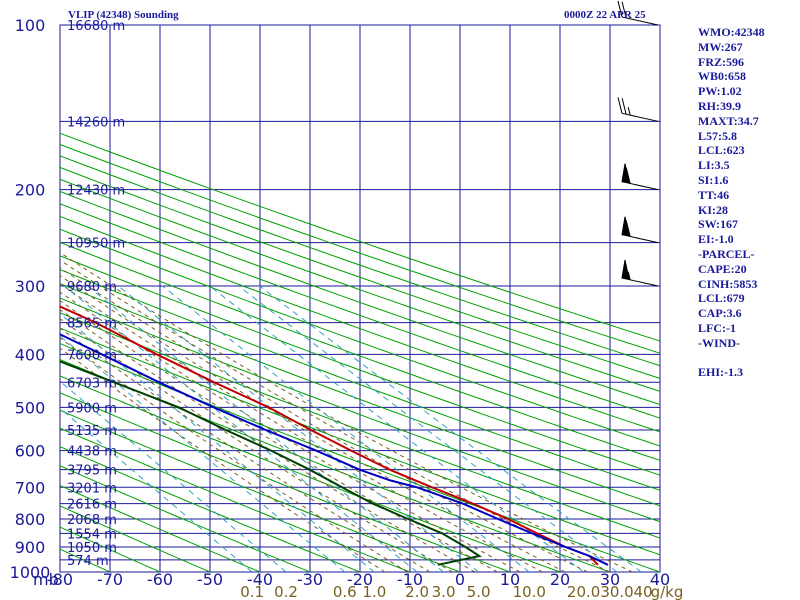  Describe the element at coordinates (46, 579) in the screenshot. I see `pressure-axis-label: mb` at that location.